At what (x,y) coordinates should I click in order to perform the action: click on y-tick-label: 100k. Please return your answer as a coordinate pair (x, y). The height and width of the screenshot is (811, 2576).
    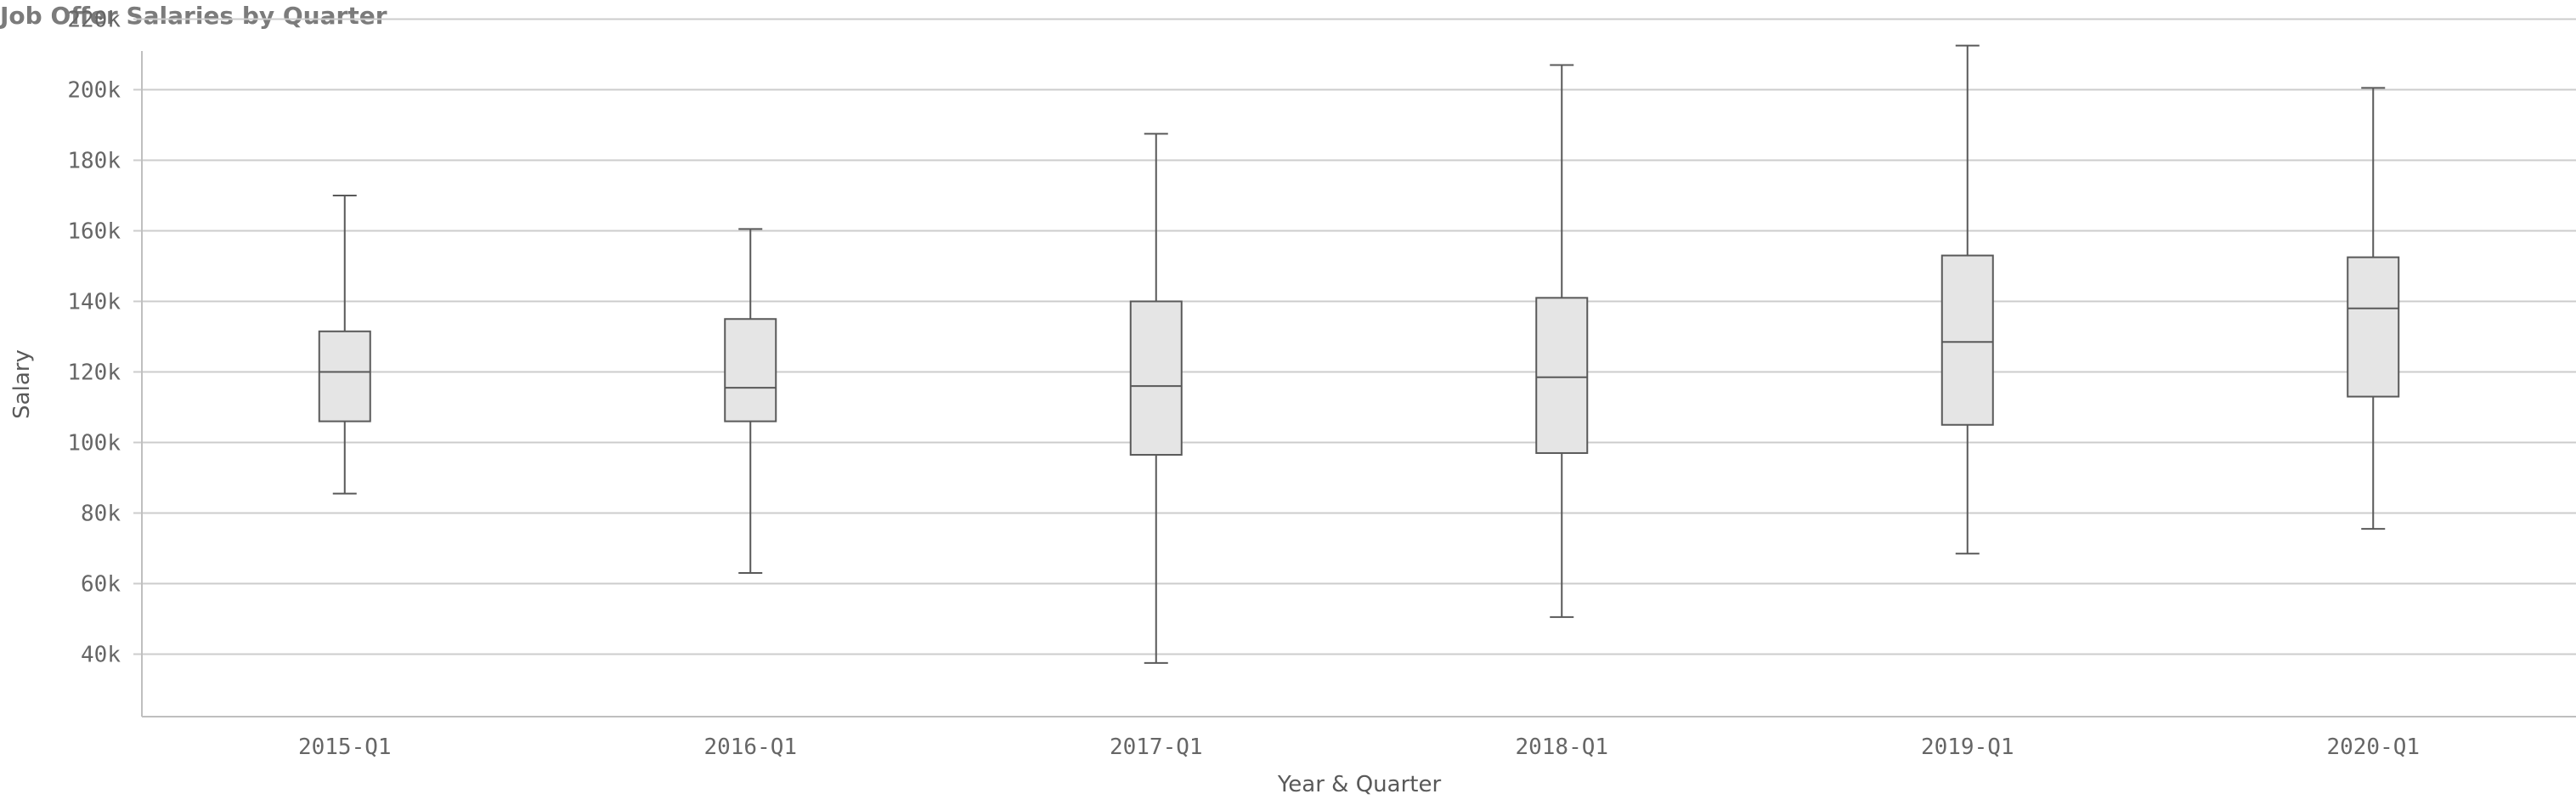
    Looking at the image, I should click on (94, 444).